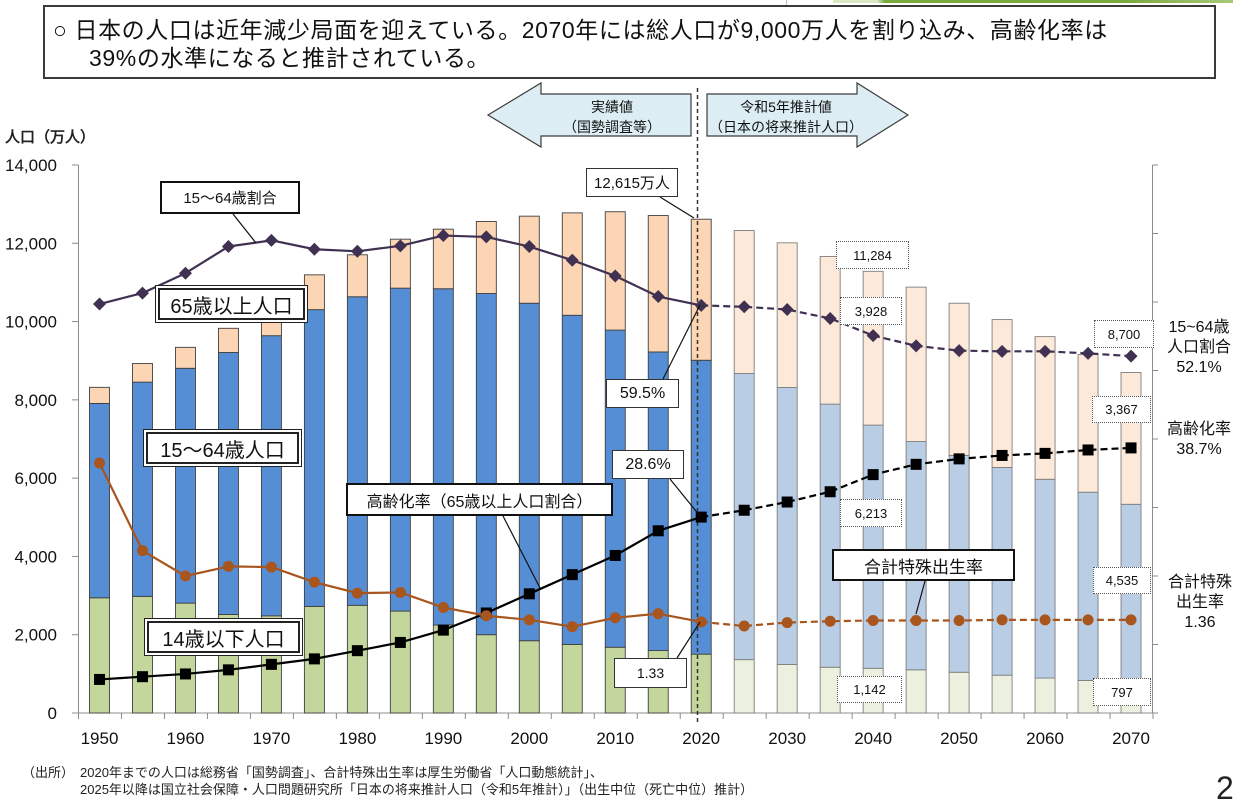 The image size is (1233, 806). What do you see at coordinates (99, 655) in the screenshot?
I see `bar-child-1950` at bounding box center [99, 655].